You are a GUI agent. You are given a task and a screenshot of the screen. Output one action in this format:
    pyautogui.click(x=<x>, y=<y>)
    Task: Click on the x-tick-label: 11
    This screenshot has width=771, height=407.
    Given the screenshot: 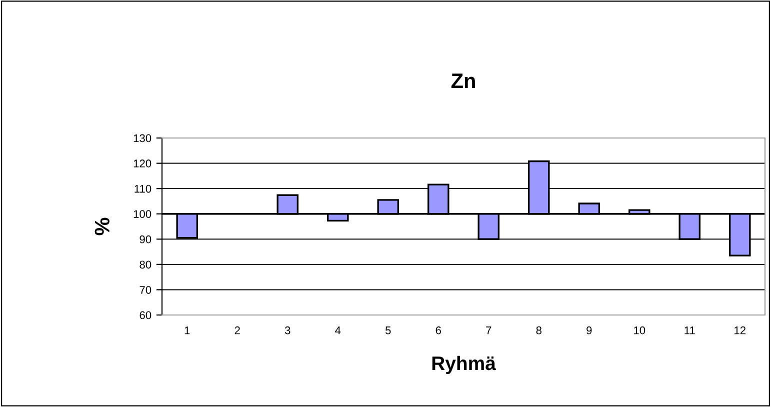 What is the action you would take?
    pyautogui.click(x=689, y=330)
    